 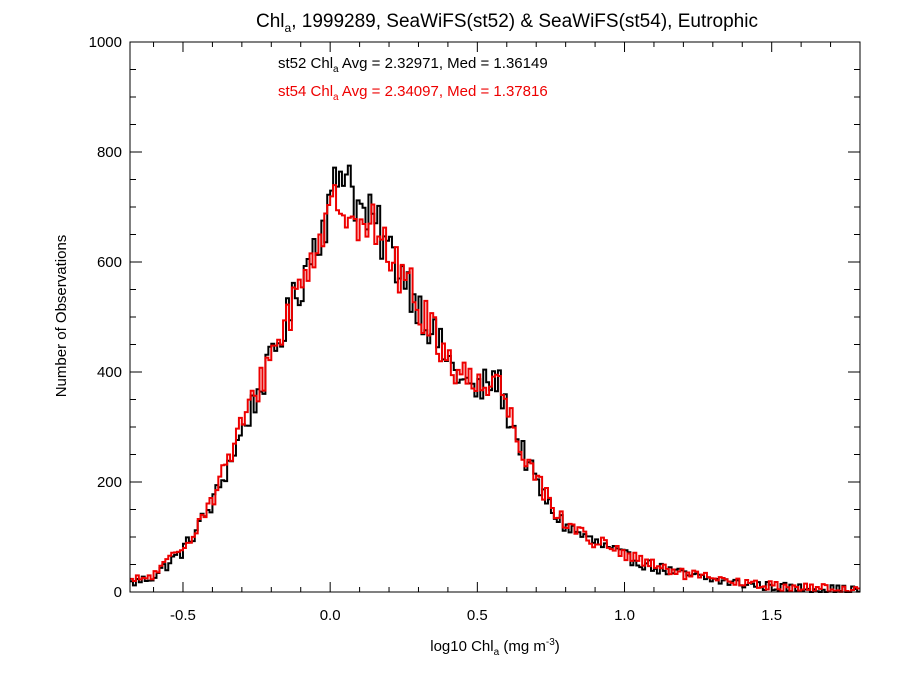 What do you see at coordinates (109, 262) in the screenshot?
I see `y-tick-label: 600` at bounding box center [109, 262].